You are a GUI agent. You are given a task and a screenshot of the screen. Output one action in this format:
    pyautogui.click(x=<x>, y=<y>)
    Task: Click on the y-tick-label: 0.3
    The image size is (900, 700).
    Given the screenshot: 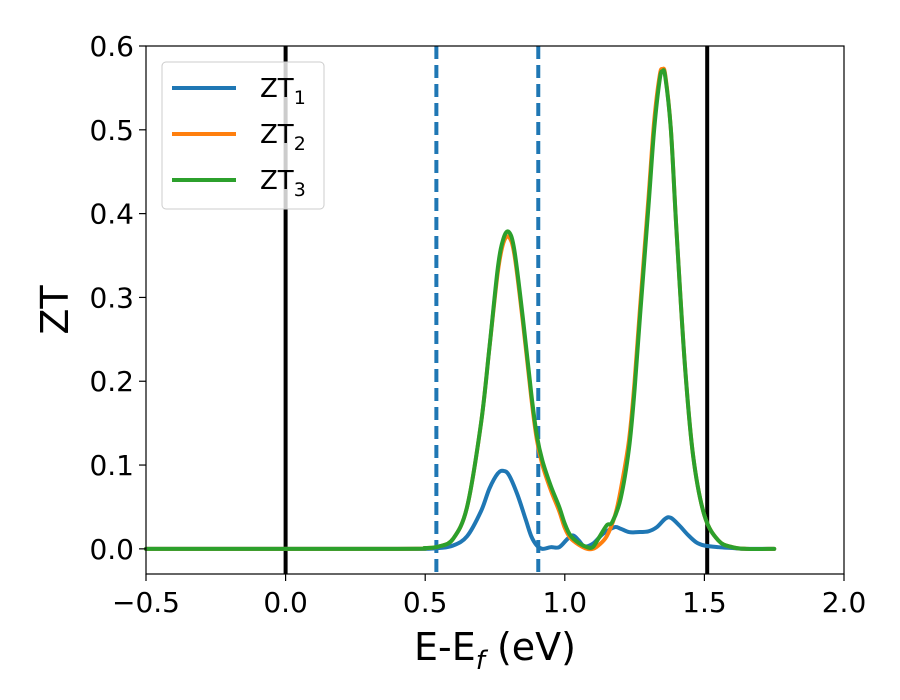 What is the action you would take?
    pyautogui.click(x=111, y=297)
    